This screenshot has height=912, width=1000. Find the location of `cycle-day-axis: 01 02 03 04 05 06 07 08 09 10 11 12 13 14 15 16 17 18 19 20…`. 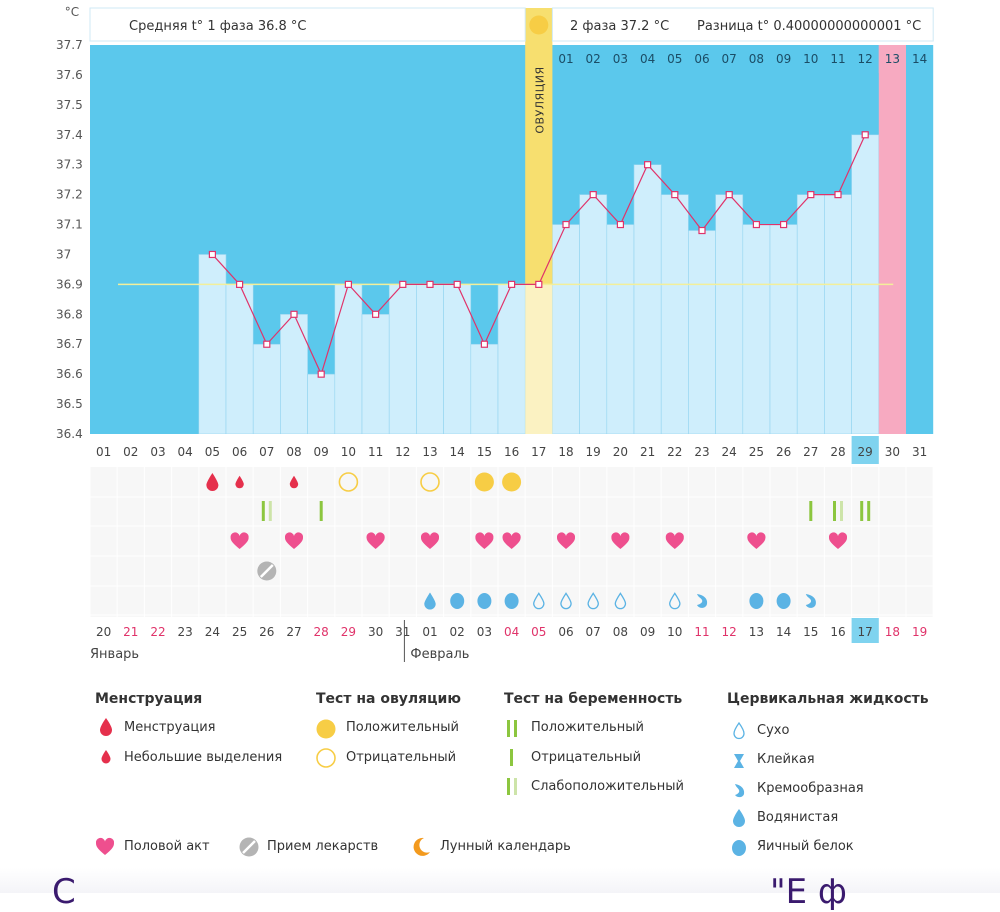

cycle-day-axis: 01 02 03 04 05 06 07 08 09 10 11 12 13 14 15 16 17 18 19 20… is located at coordinates (512, 450).